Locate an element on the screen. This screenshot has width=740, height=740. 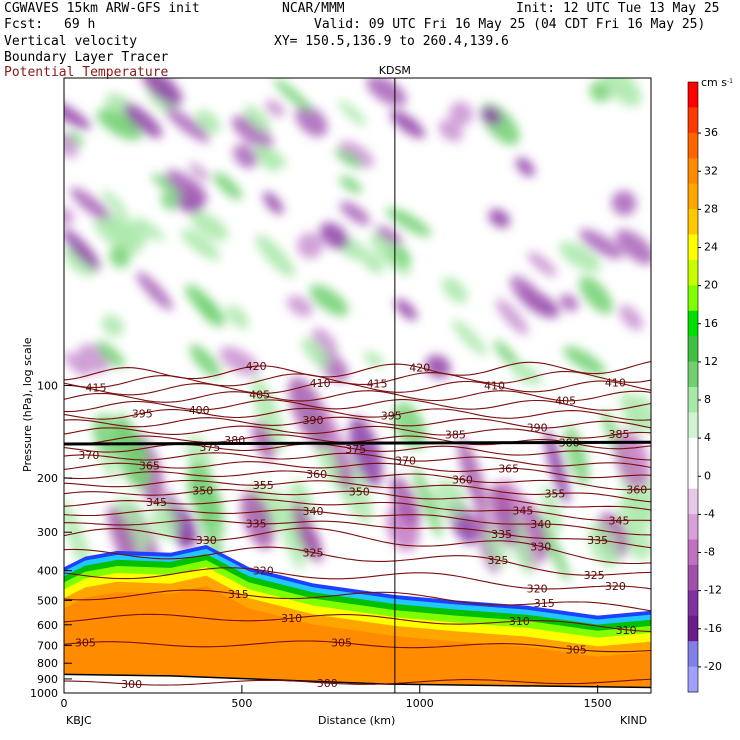
colorbar-tick-label: 4 is located at coordinates (707, 437).